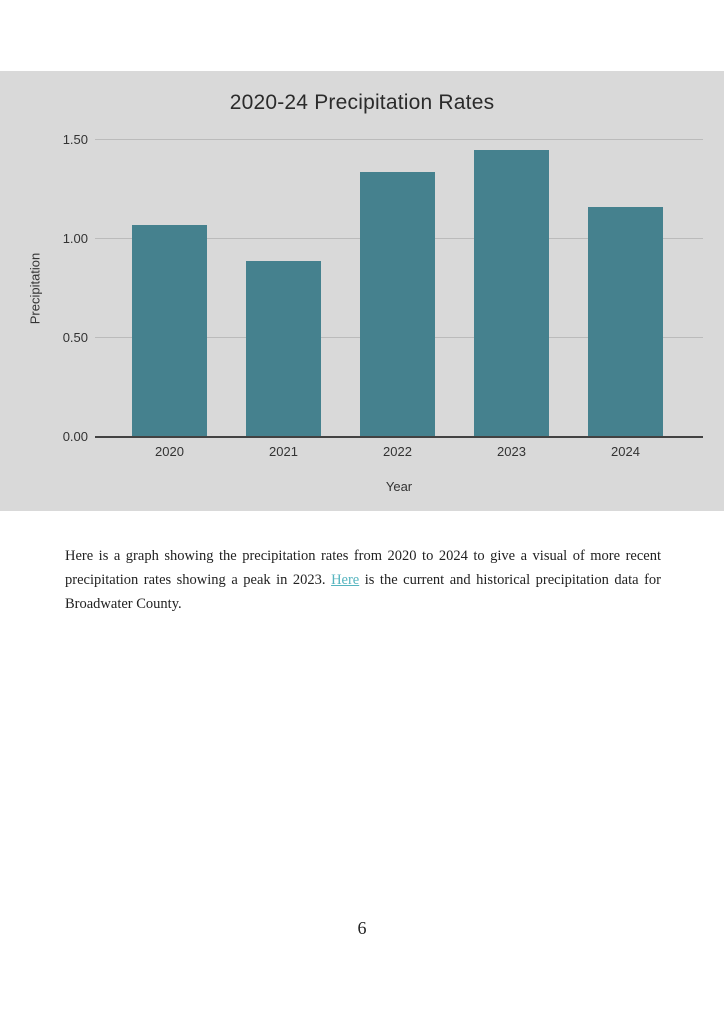  Describe the element at coordinates (169, 331) in the screenshot. I see `bar-2020` at that location.